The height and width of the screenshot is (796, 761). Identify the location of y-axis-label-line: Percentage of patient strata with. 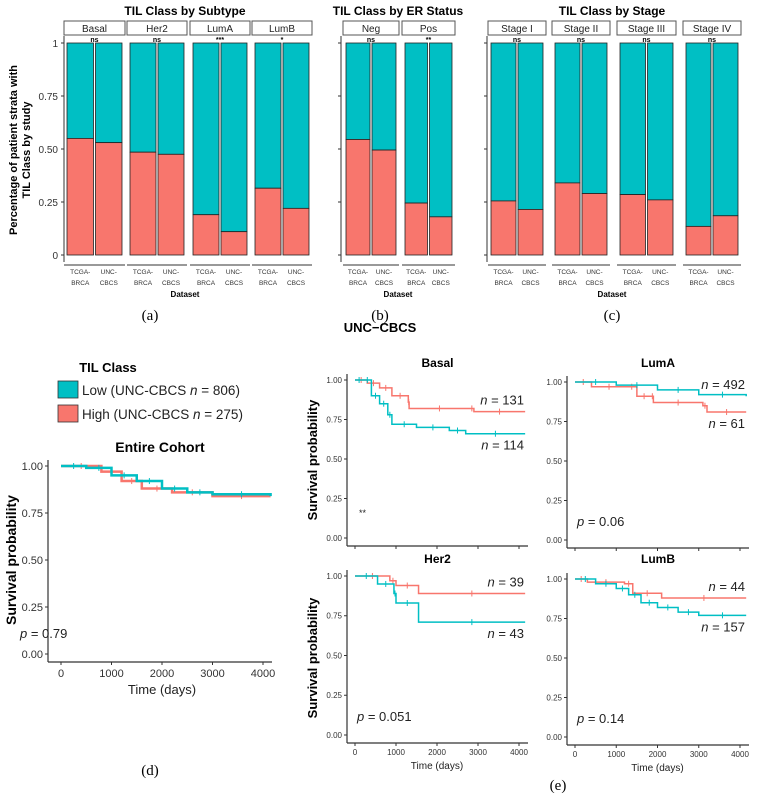
(14, 150).